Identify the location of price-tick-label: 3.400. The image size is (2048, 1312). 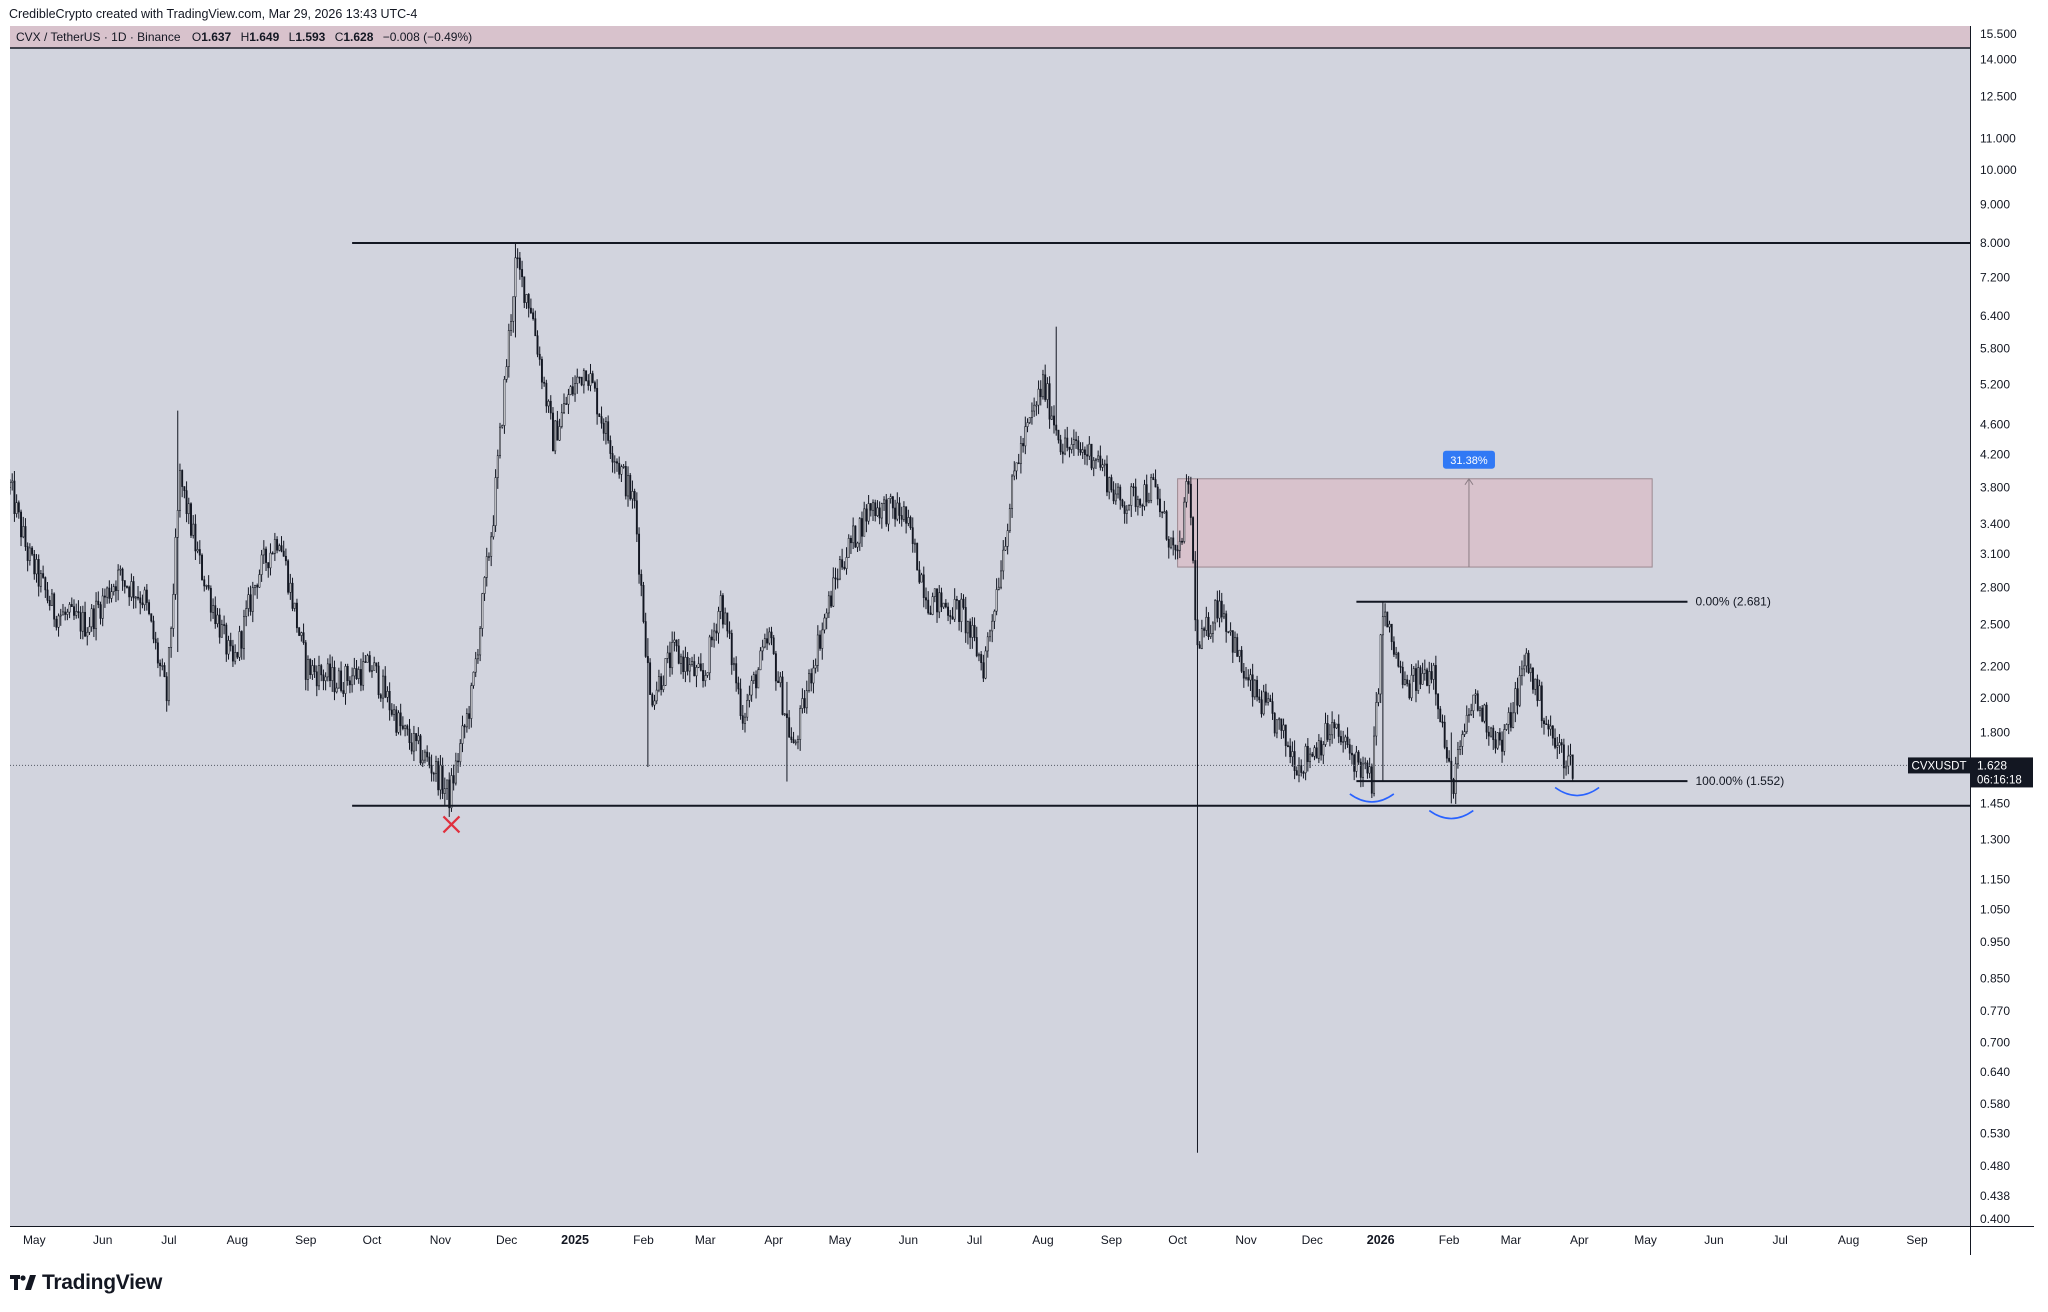
(1995, 524).